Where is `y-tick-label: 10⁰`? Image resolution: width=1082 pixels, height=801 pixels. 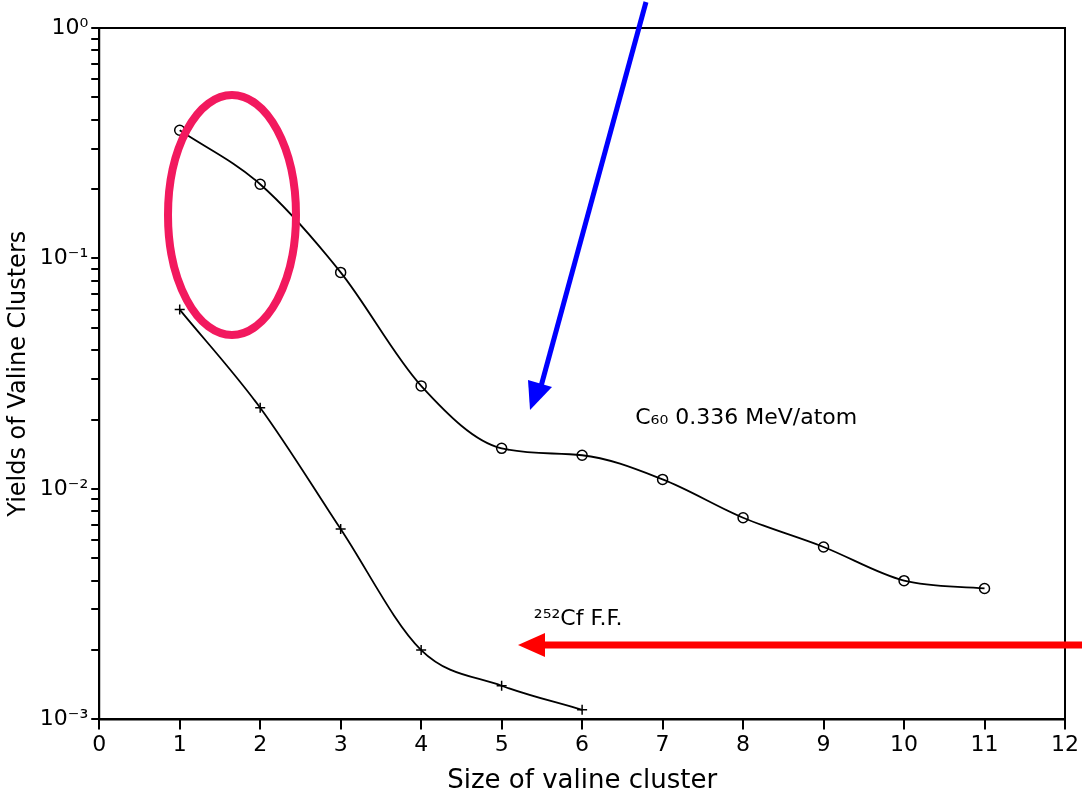 y-tick-label: 10⁰ is located at coordinates (70, 26).